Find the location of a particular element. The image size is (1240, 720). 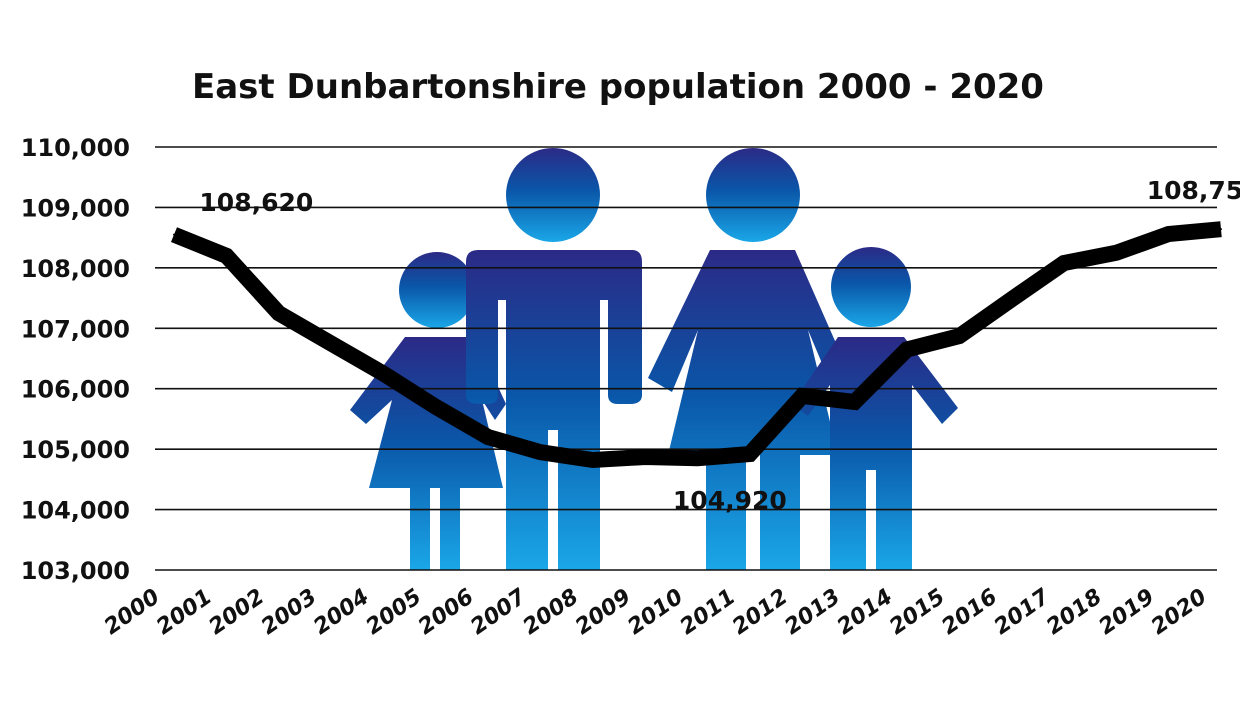

x-tick-label: 2004 is located at coordinates (341, 612).